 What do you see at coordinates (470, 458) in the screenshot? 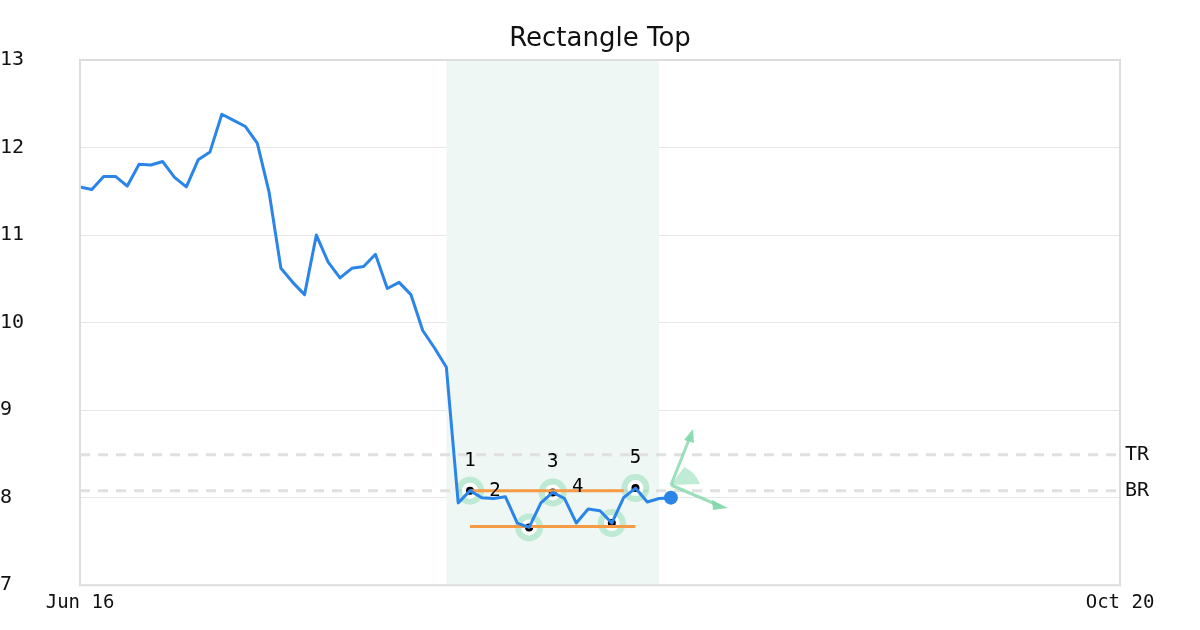
I see `annotation: 1` at bounding box center [470, 458].